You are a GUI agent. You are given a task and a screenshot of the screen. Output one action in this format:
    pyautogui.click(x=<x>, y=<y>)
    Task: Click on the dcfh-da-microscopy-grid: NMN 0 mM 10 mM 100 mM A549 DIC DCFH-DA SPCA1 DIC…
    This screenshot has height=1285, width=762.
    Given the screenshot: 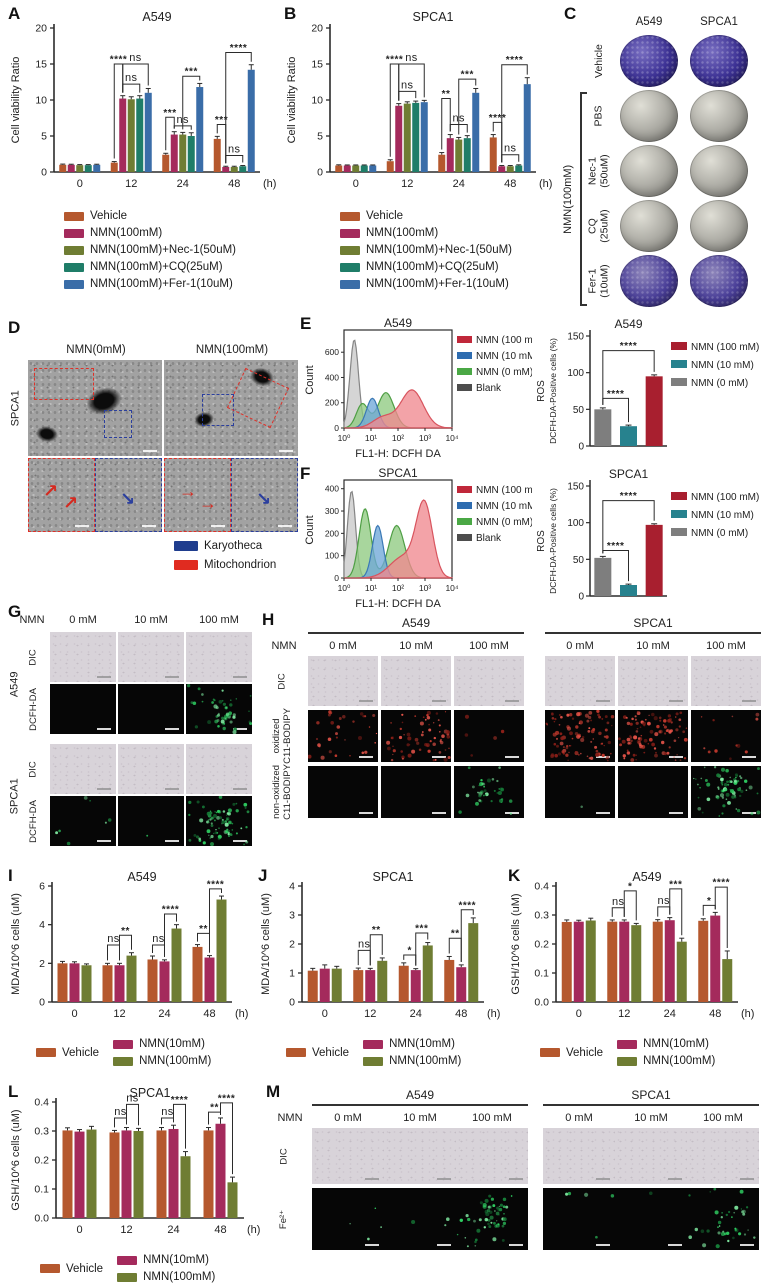 What is the action you would take?
    pyautogui.click(x=132, y=733)
    